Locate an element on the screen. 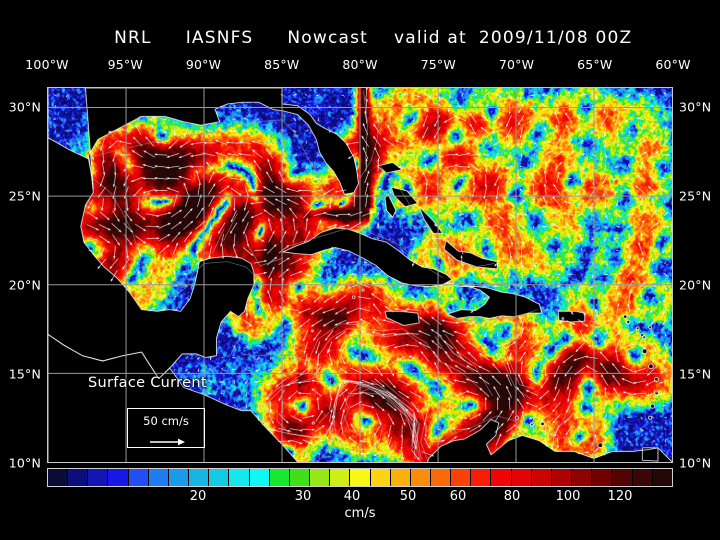 This screenshot has width=720, height=540. colorbar-tick-30: 30 is located at coordinates (303, 496).